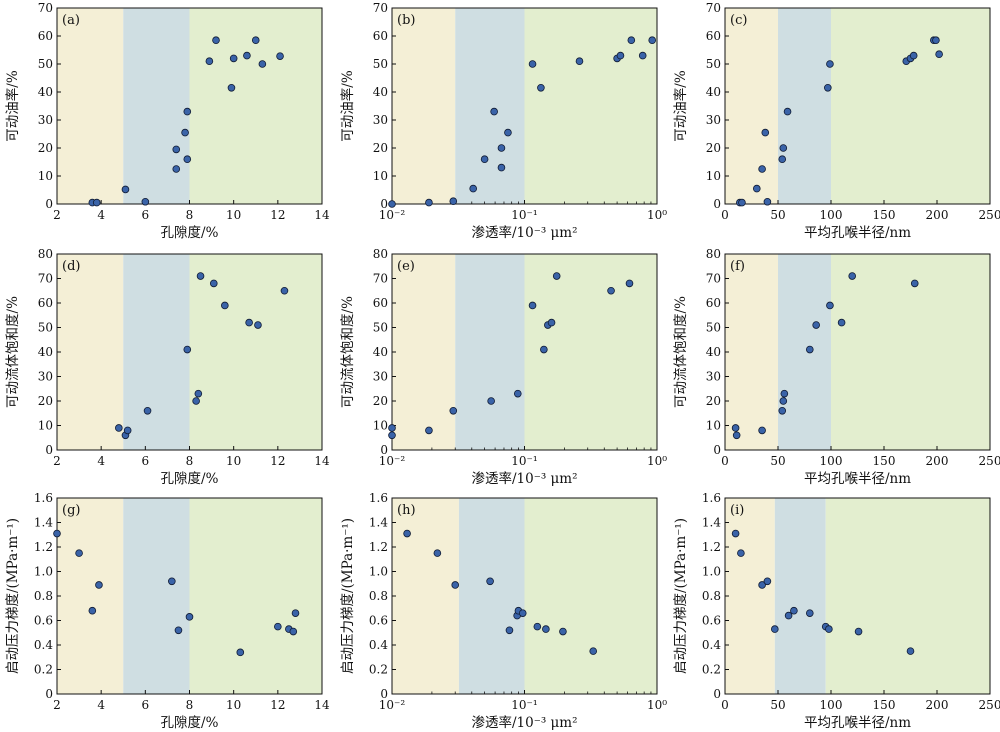 The width and height of the screenshot is (1000, 732). I want to click on y-tick-label: 1.0, so click(378, 572).